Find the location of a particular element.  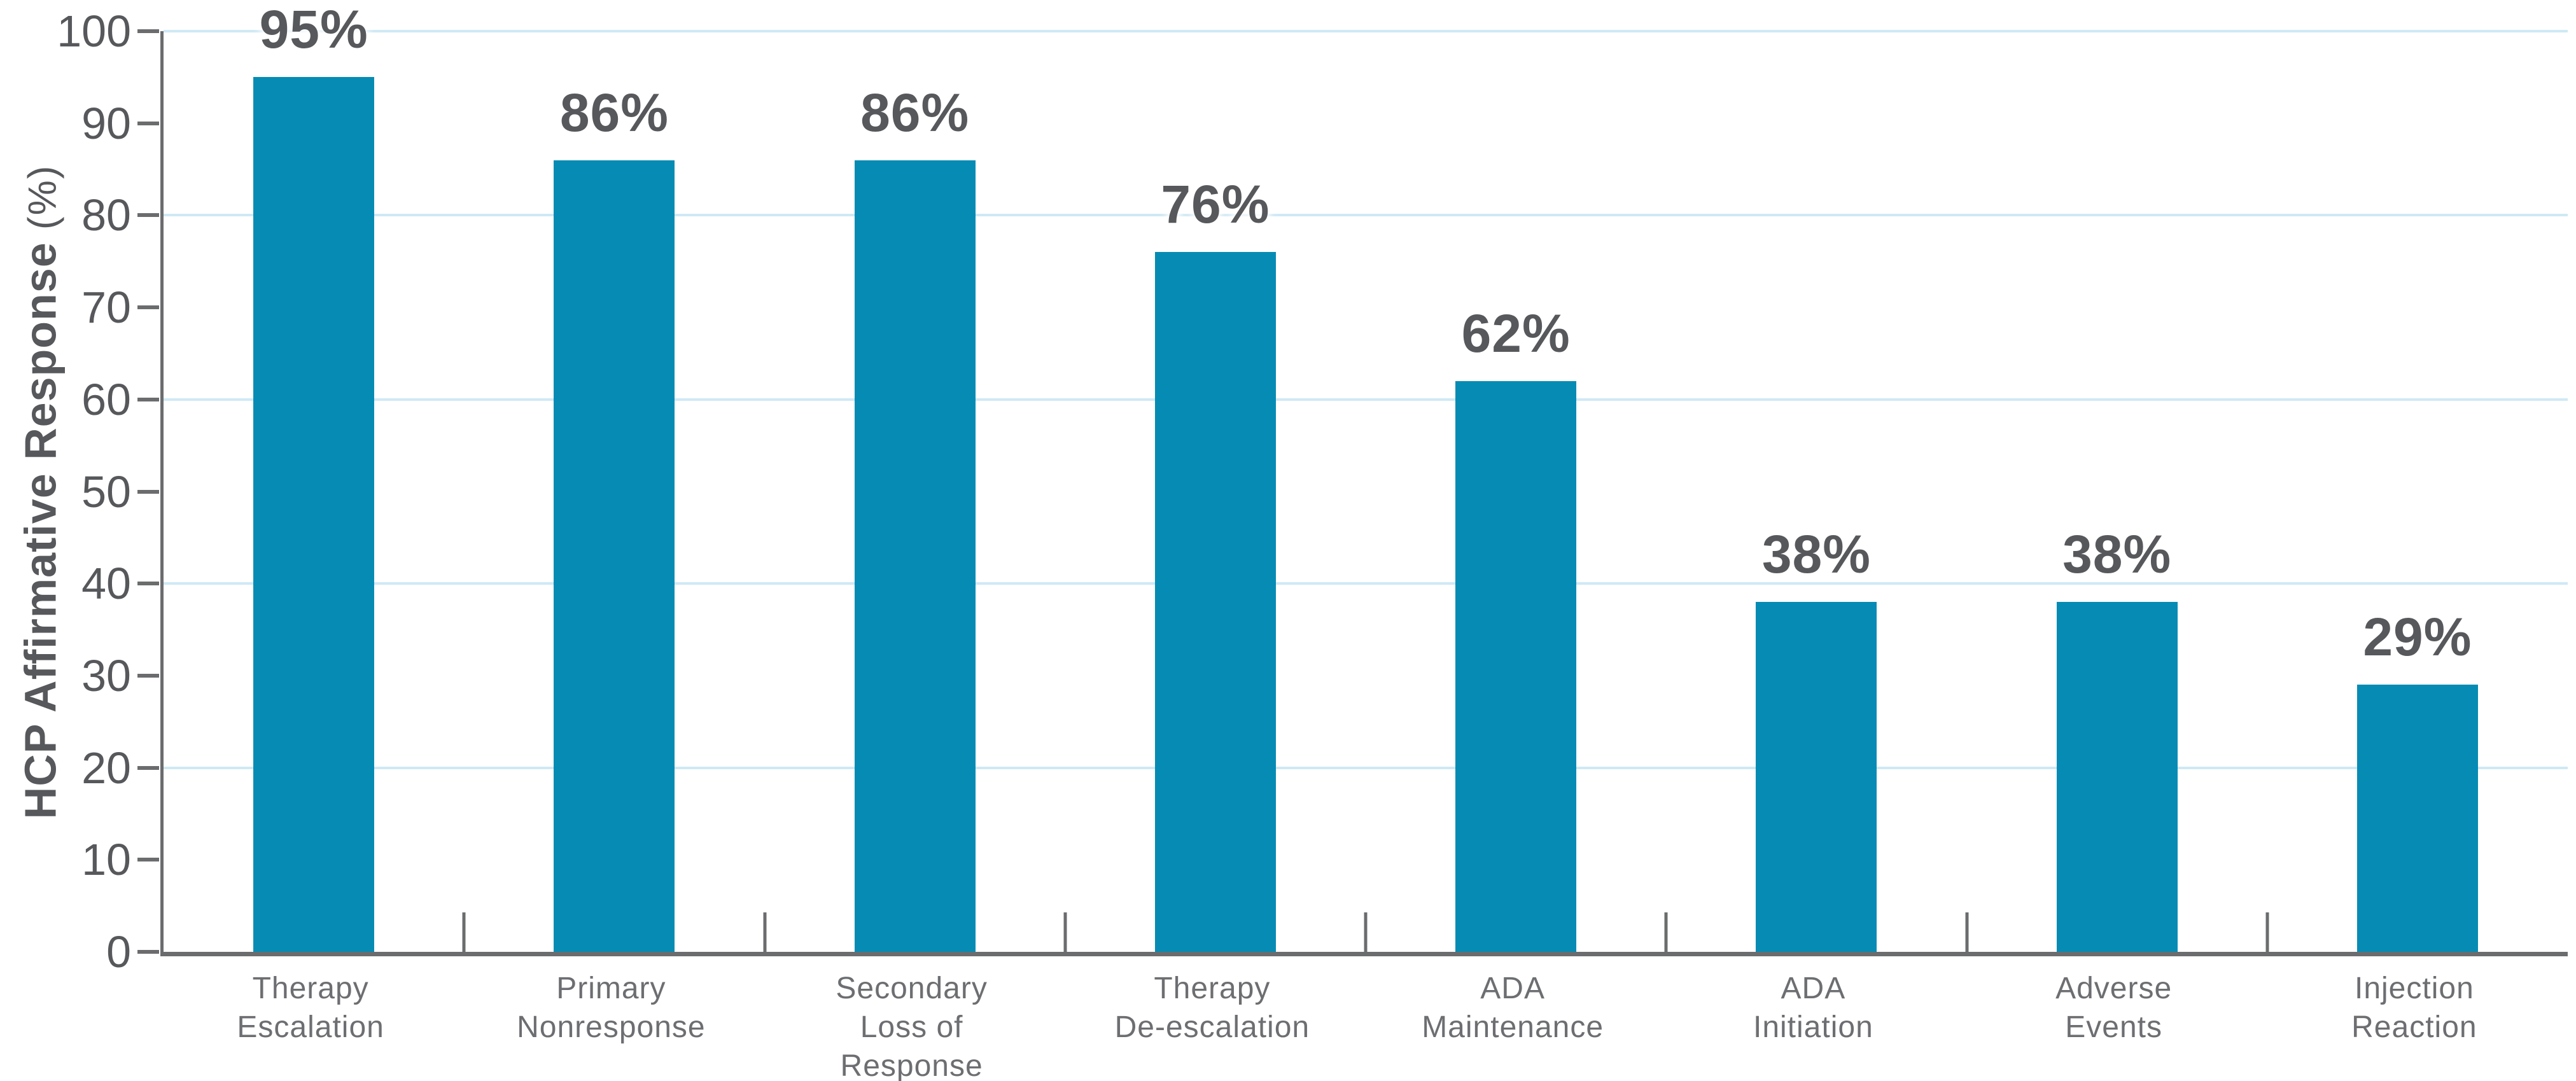

category-label-6: ADA Initiation is located at coordinates (1813, 1008).